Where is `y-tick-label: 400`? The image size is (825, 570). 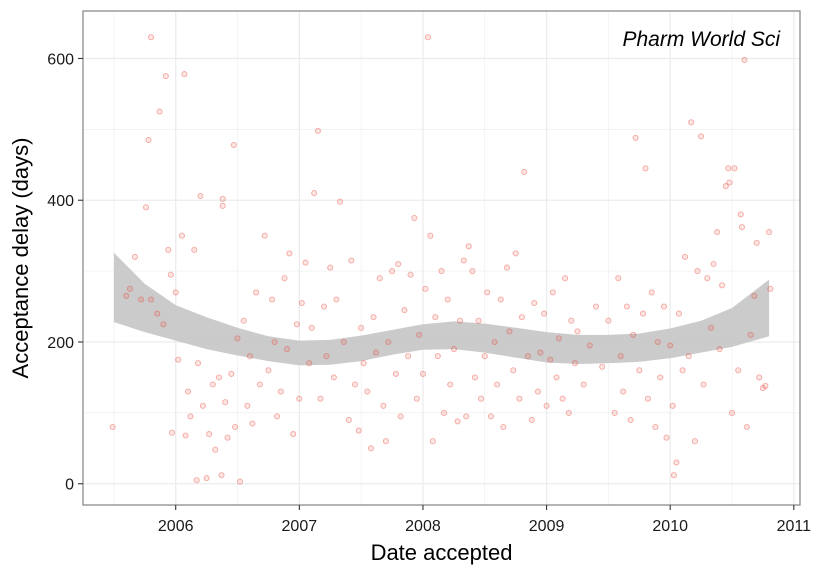 y-tick-label: 400 is located at coordinates (60, 201).